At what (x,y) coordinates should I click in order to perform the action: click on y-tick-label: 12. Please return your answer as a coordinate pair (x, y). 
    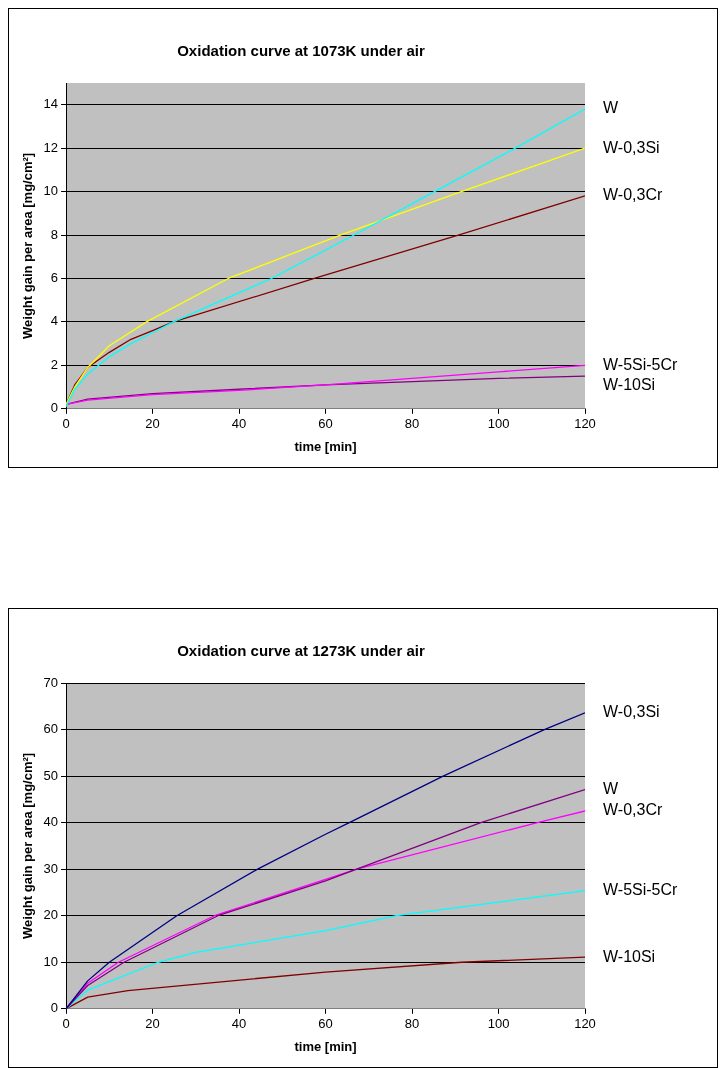
    Looking at the image, I should click on (51, 147).